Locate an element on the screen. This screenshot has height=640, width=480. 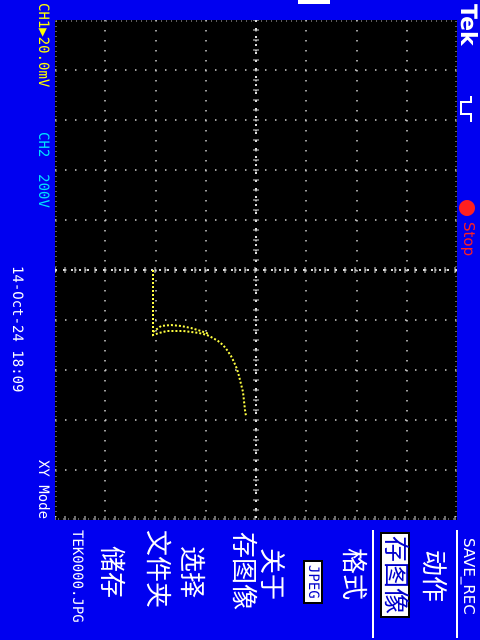
menu-format-label: 格式 is located at coordinates (353, 574).